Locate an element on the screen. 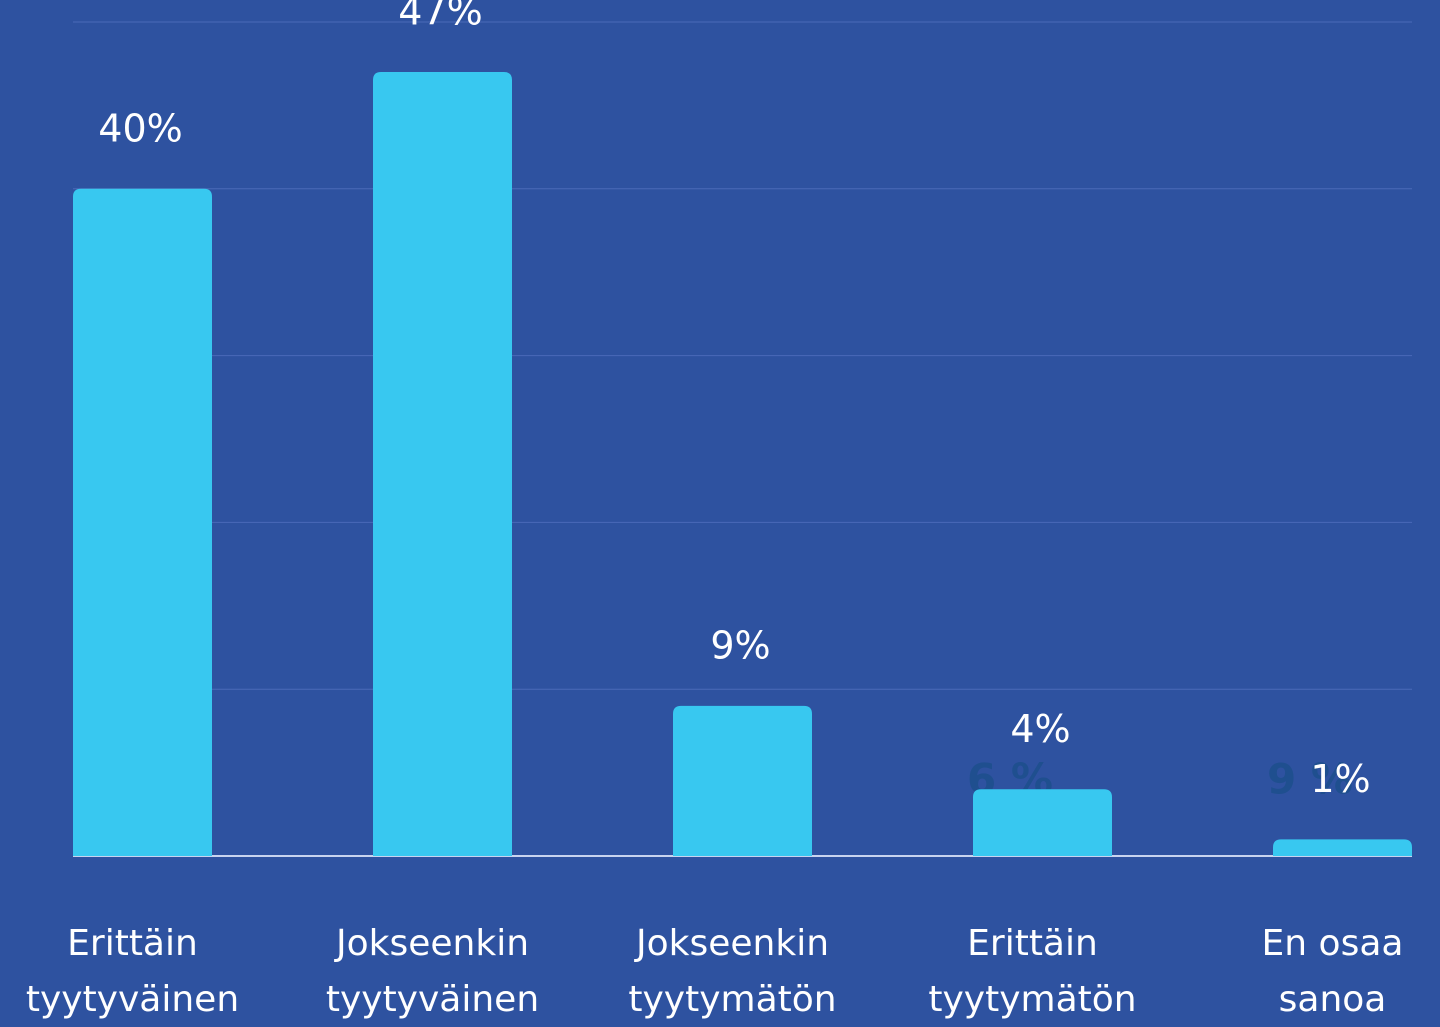 Image resolution: width=1440 pixels, height=1027 pixels. annotation: 9 % is located at coordinates (1310, 779).